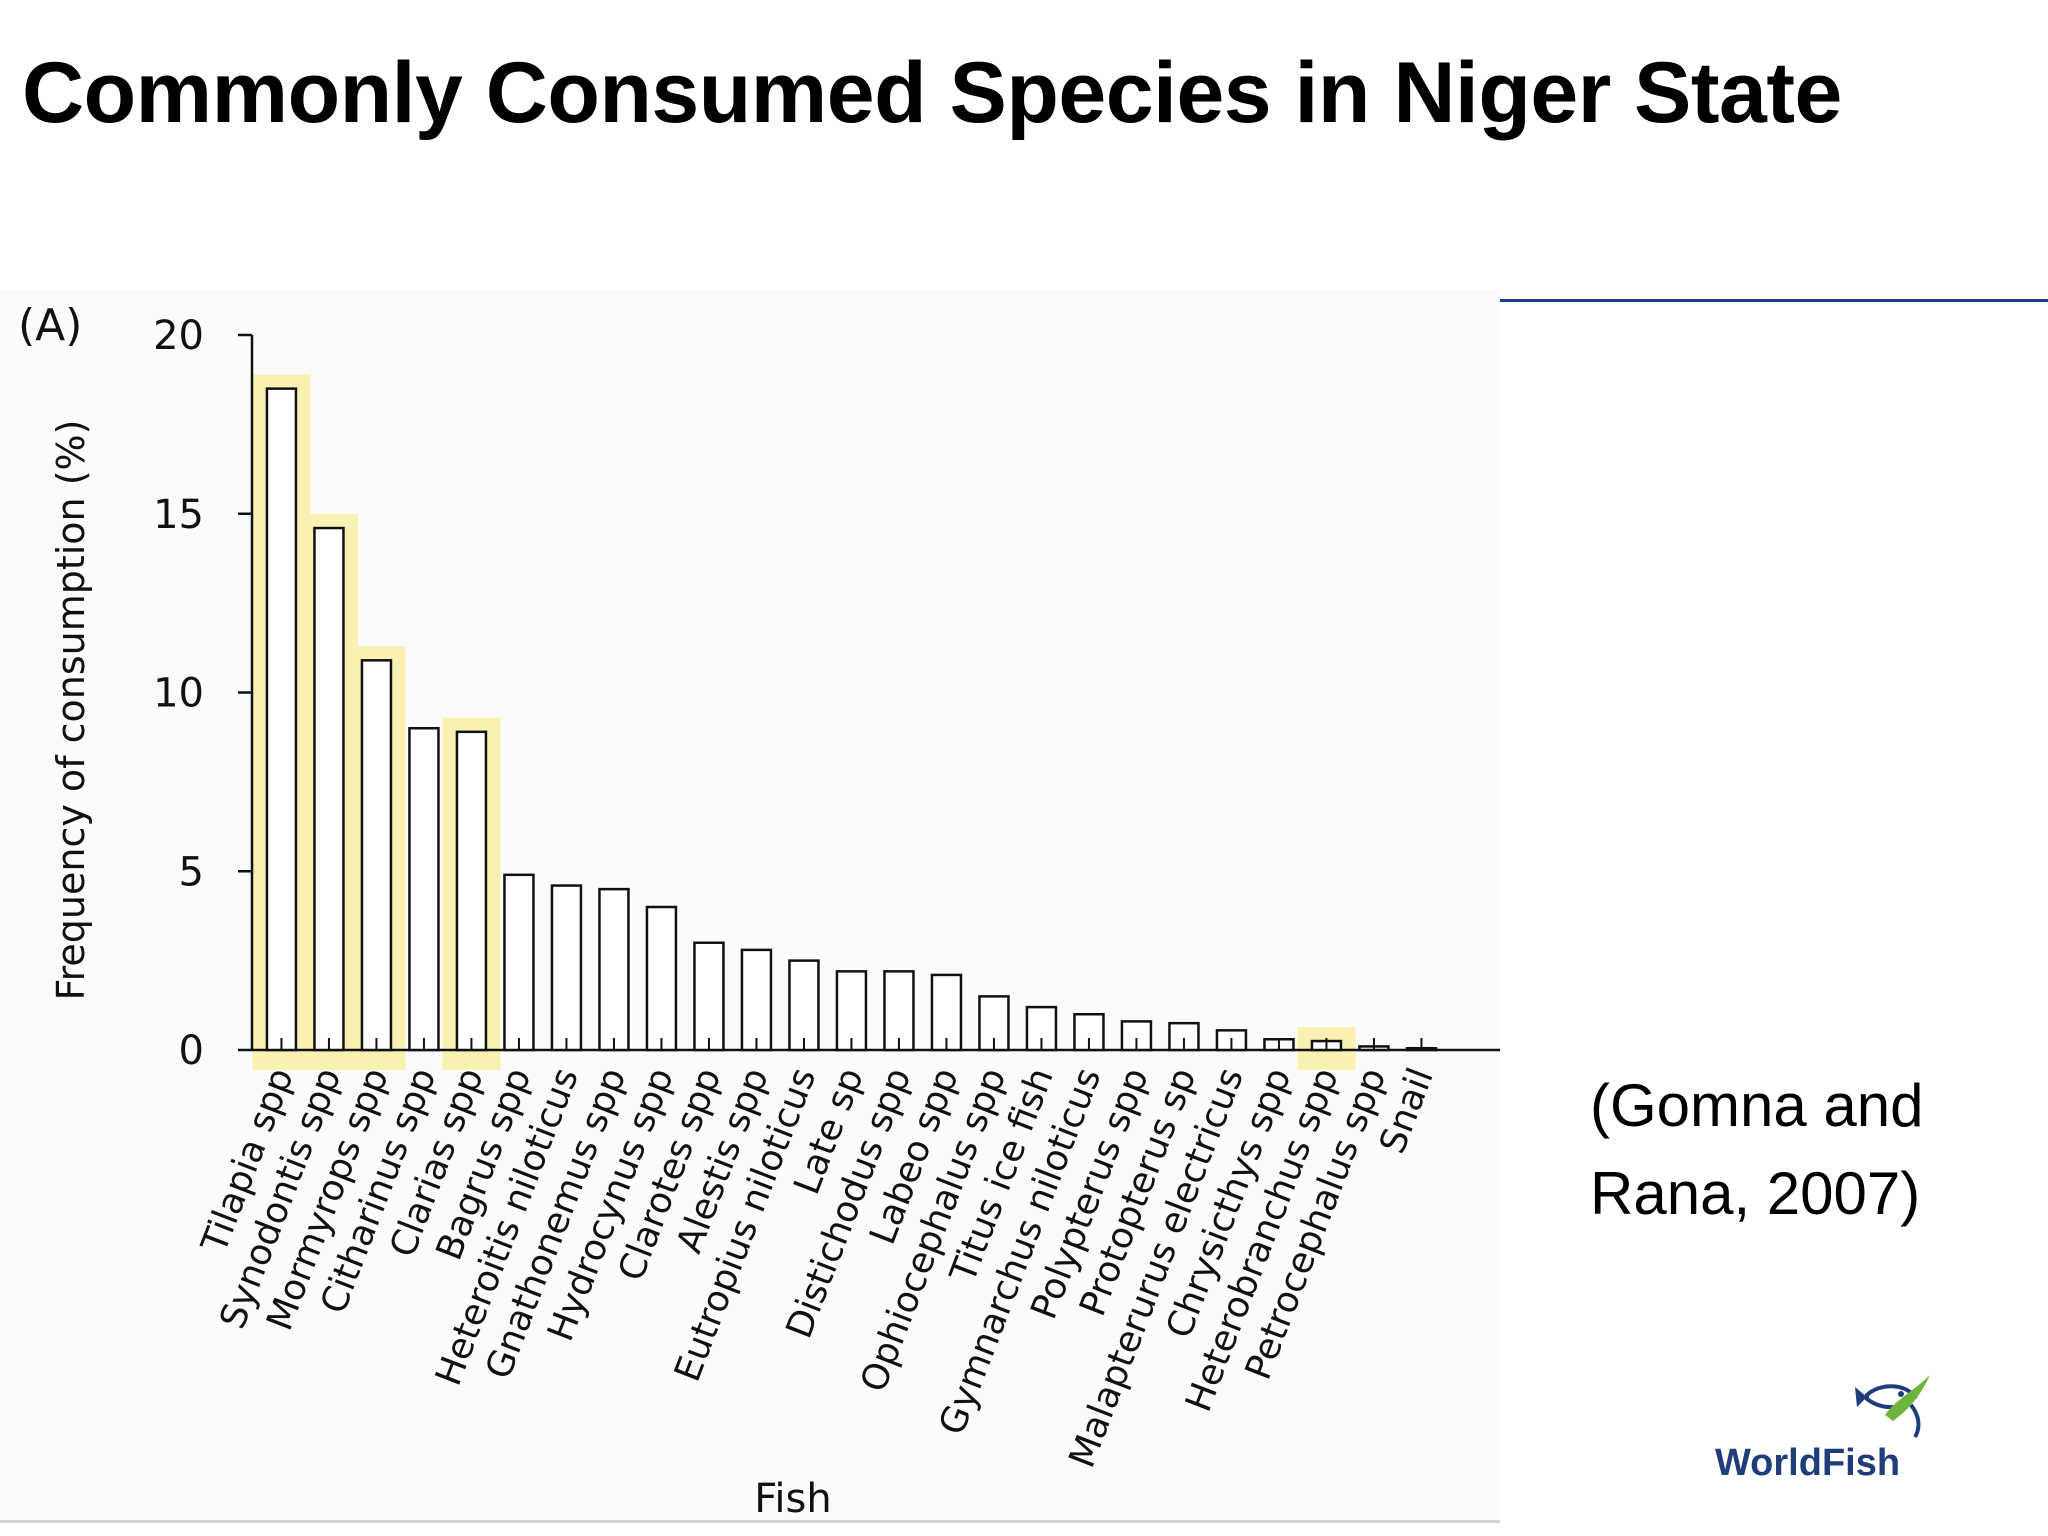  What do you see at coordinates (932, 93) in the screenshot?
I see `slide-title: Commonly Consumed Species in Niger State` at bounding box center [932, 93].